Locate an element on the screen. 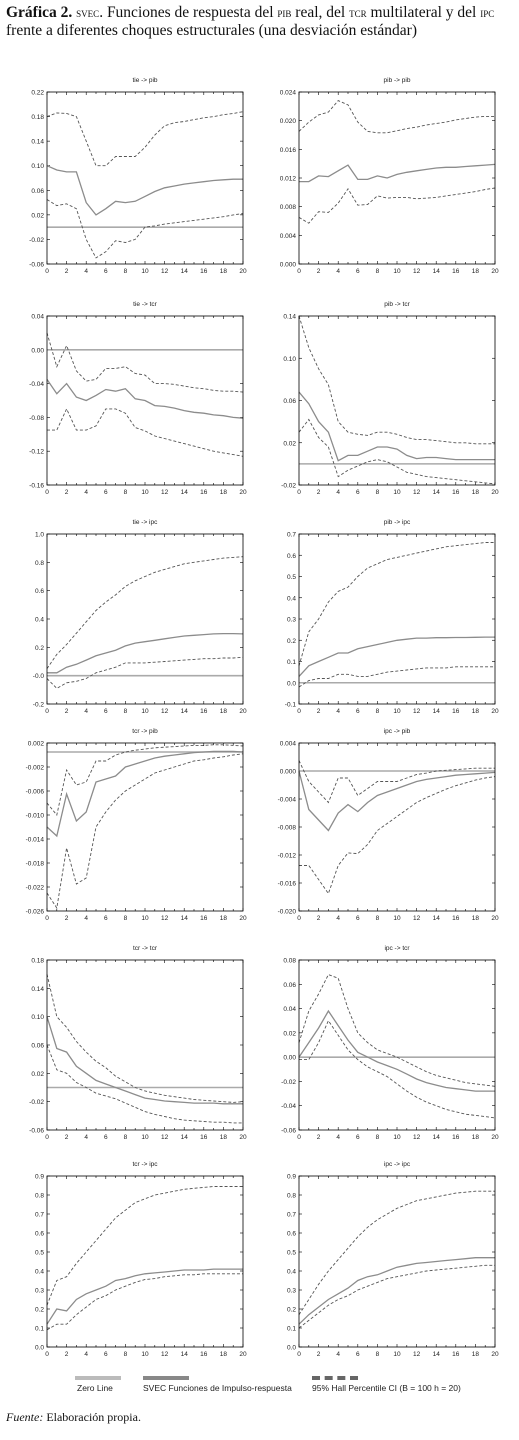  y-tick-label: 0.00 is located at coordinates (289, 1058).